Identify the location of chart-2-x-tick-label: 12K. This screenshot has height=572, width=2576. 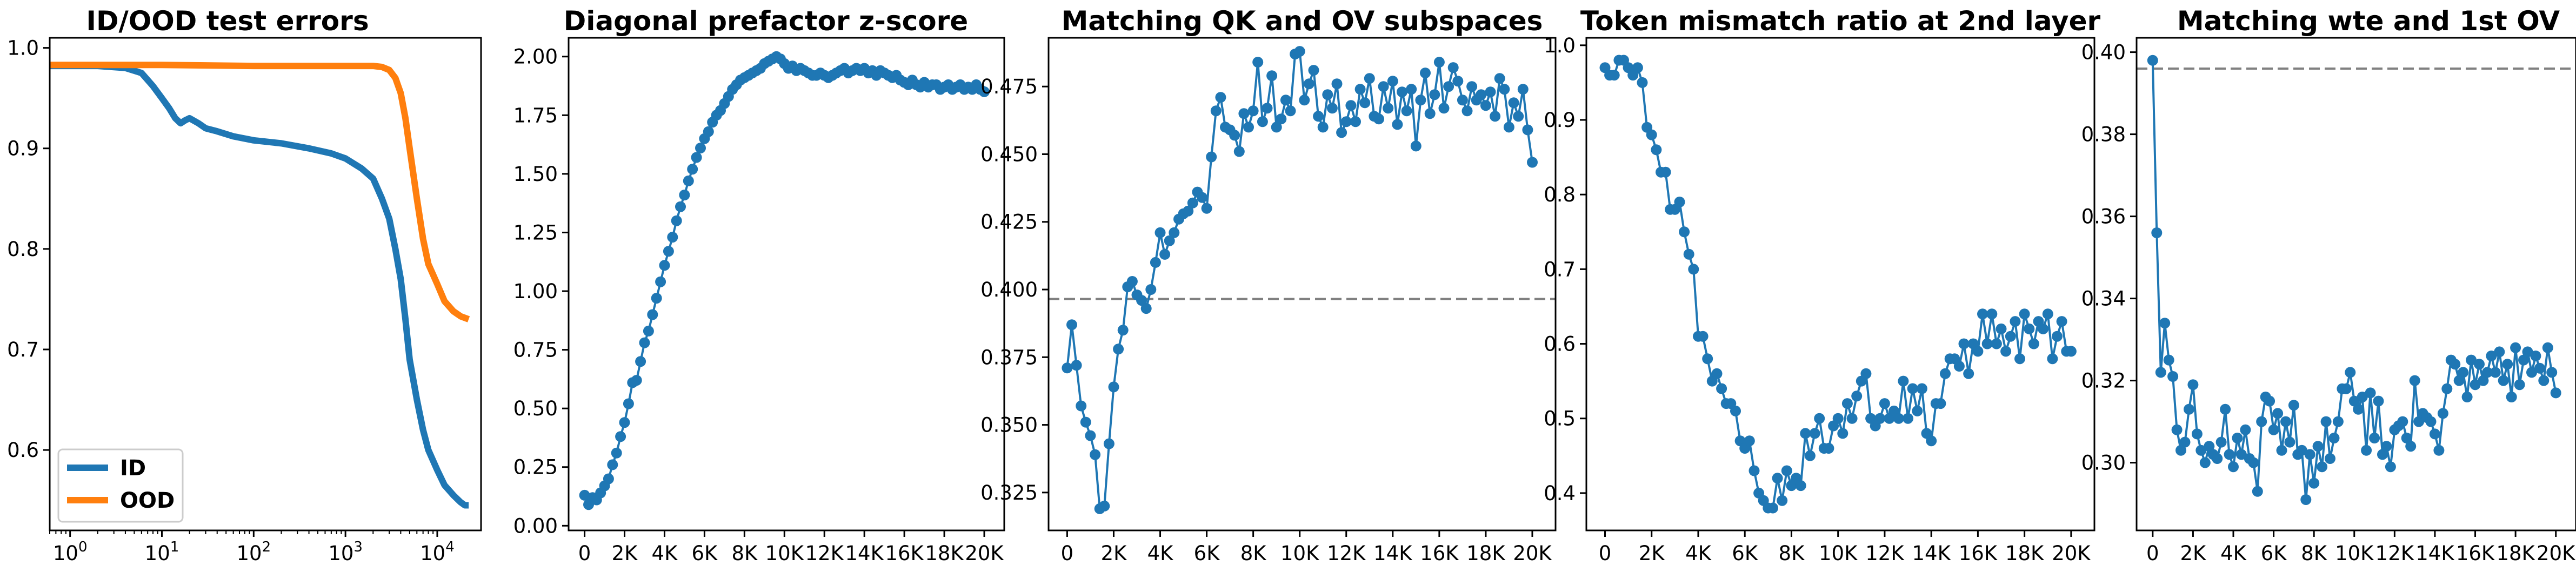
(1347, 553).